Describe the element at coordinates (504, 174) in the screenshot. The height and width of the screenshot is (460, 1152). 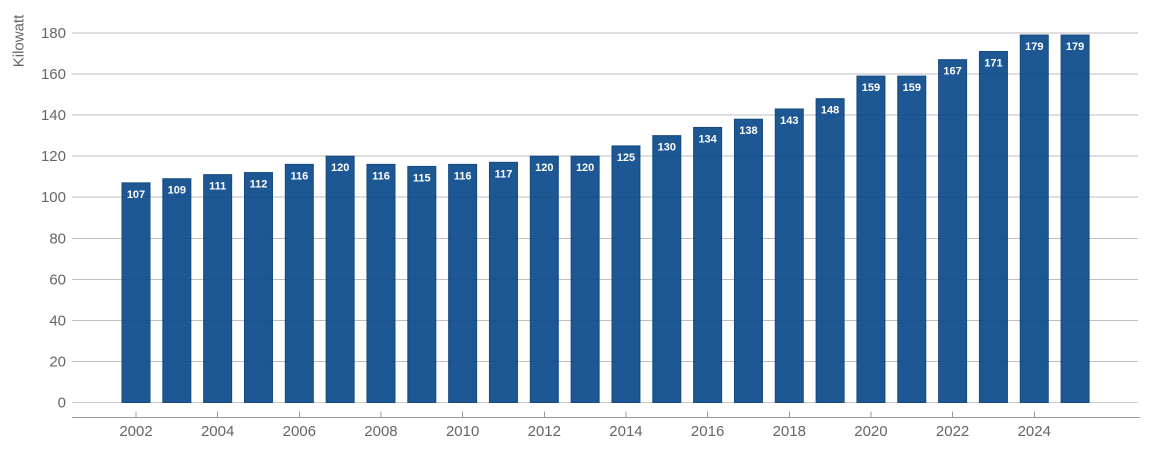
I see `bar-value-label: 117` at that location.